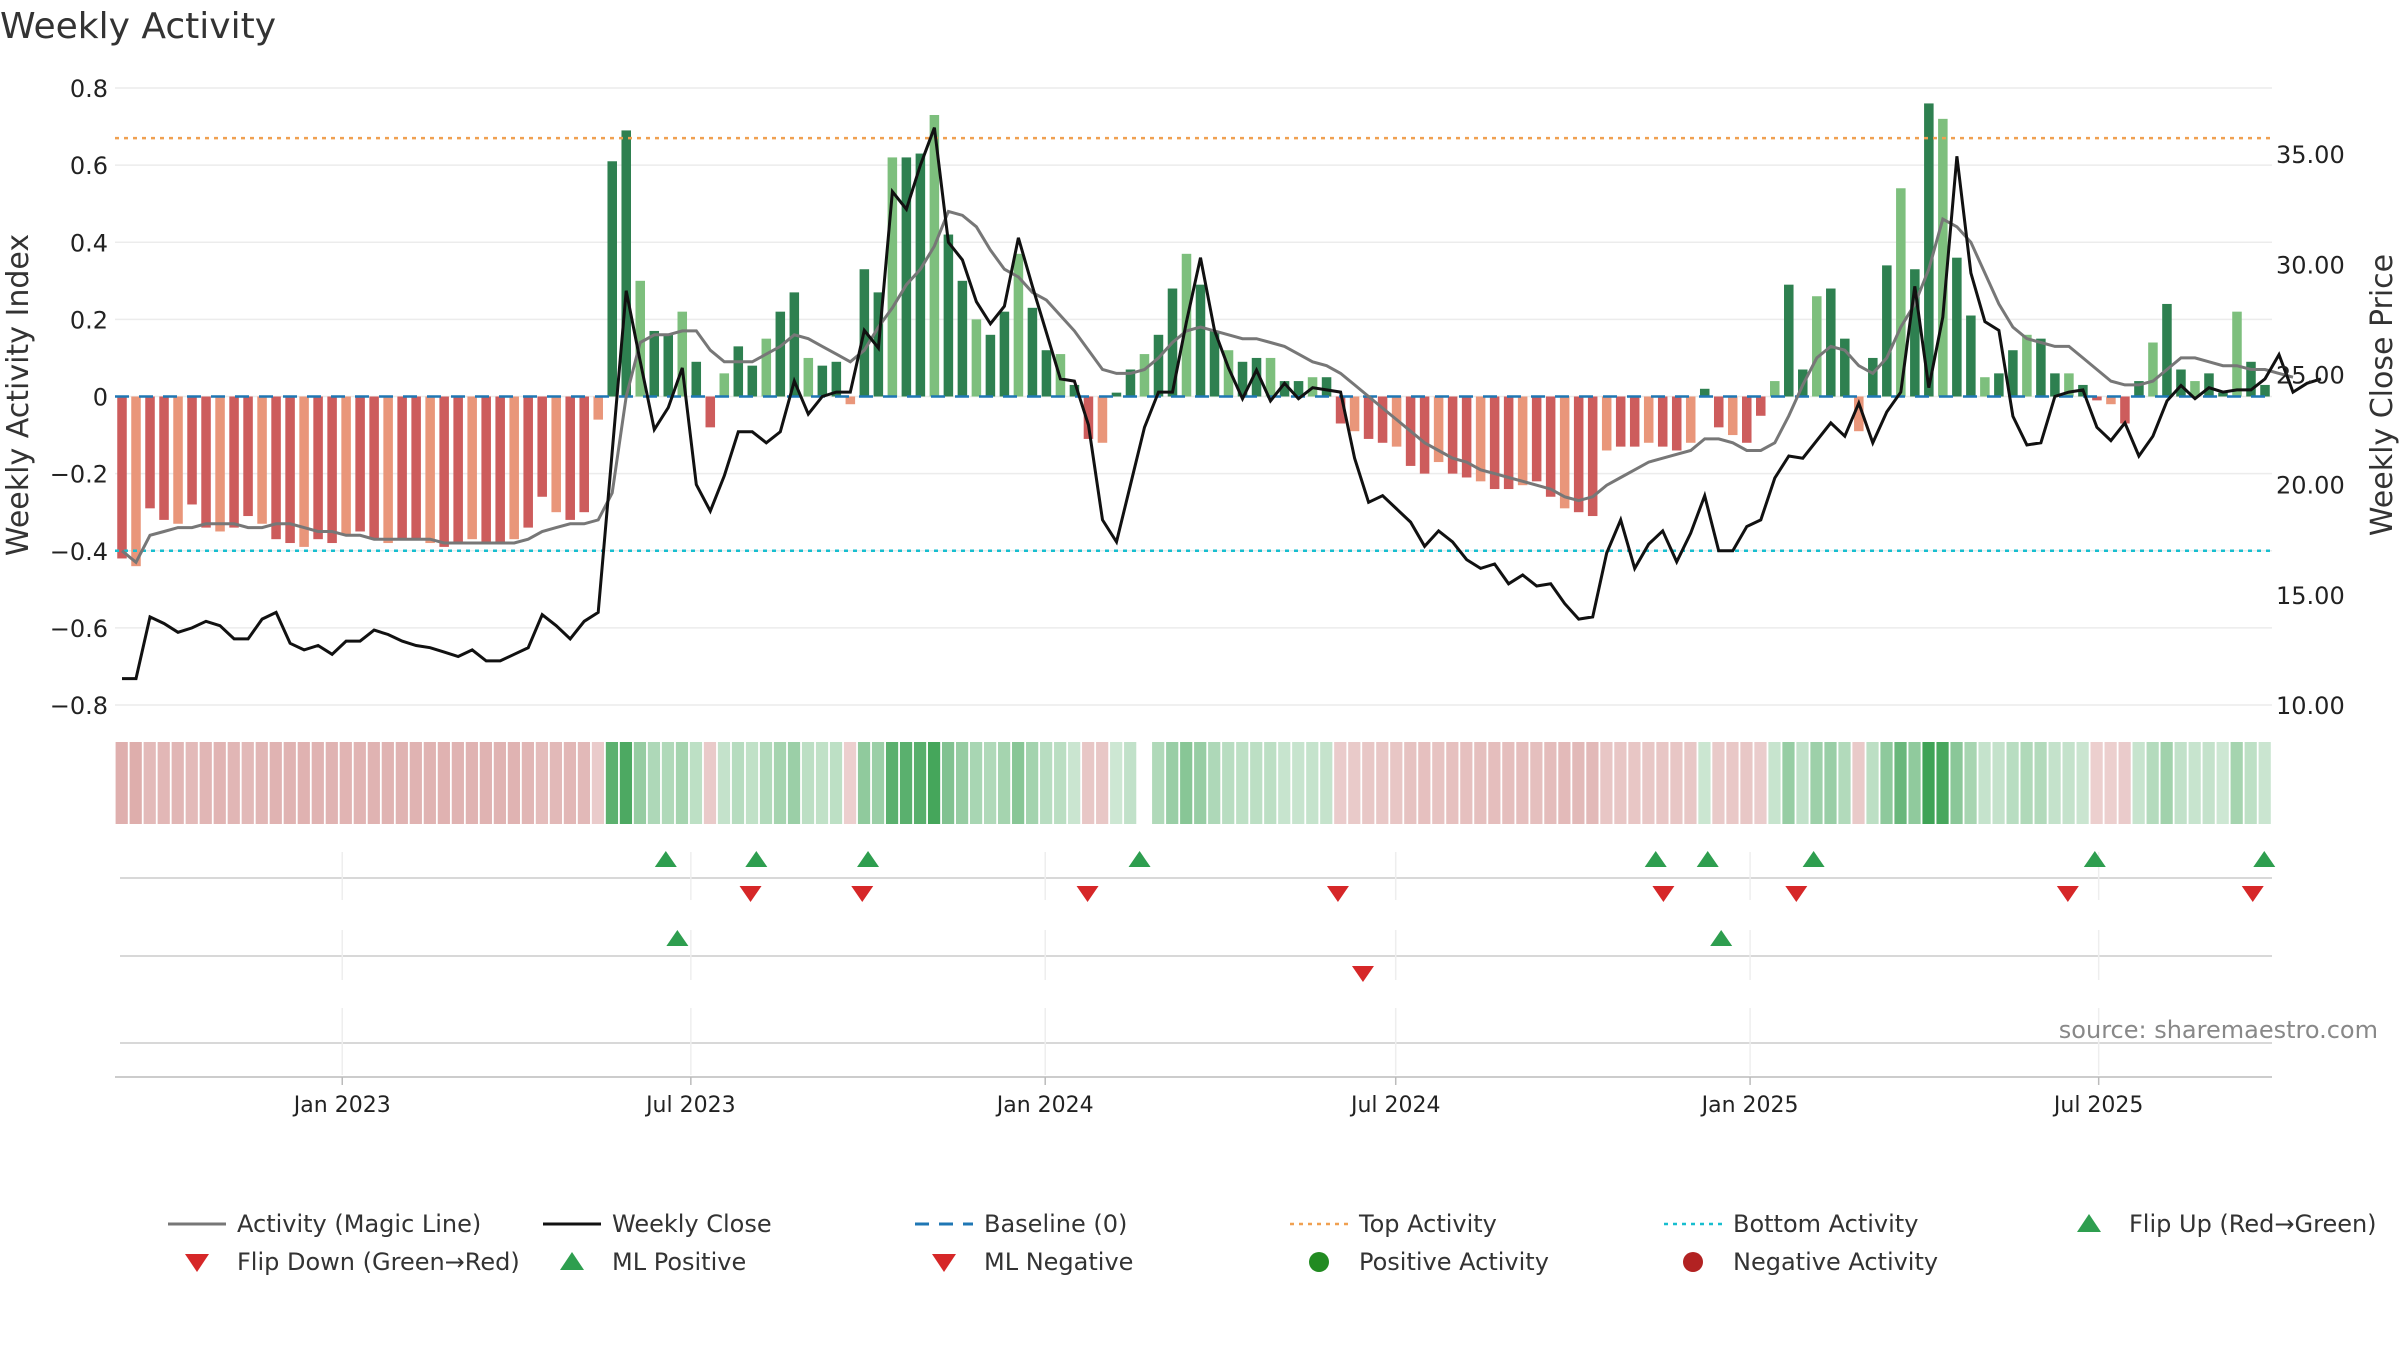 This screenshot has width=2400, height=1350. What do you see at coordinates (679, 1262) in the screenshot?
I see `legend-label: ML Positive` at bounding box center [679, 1262].